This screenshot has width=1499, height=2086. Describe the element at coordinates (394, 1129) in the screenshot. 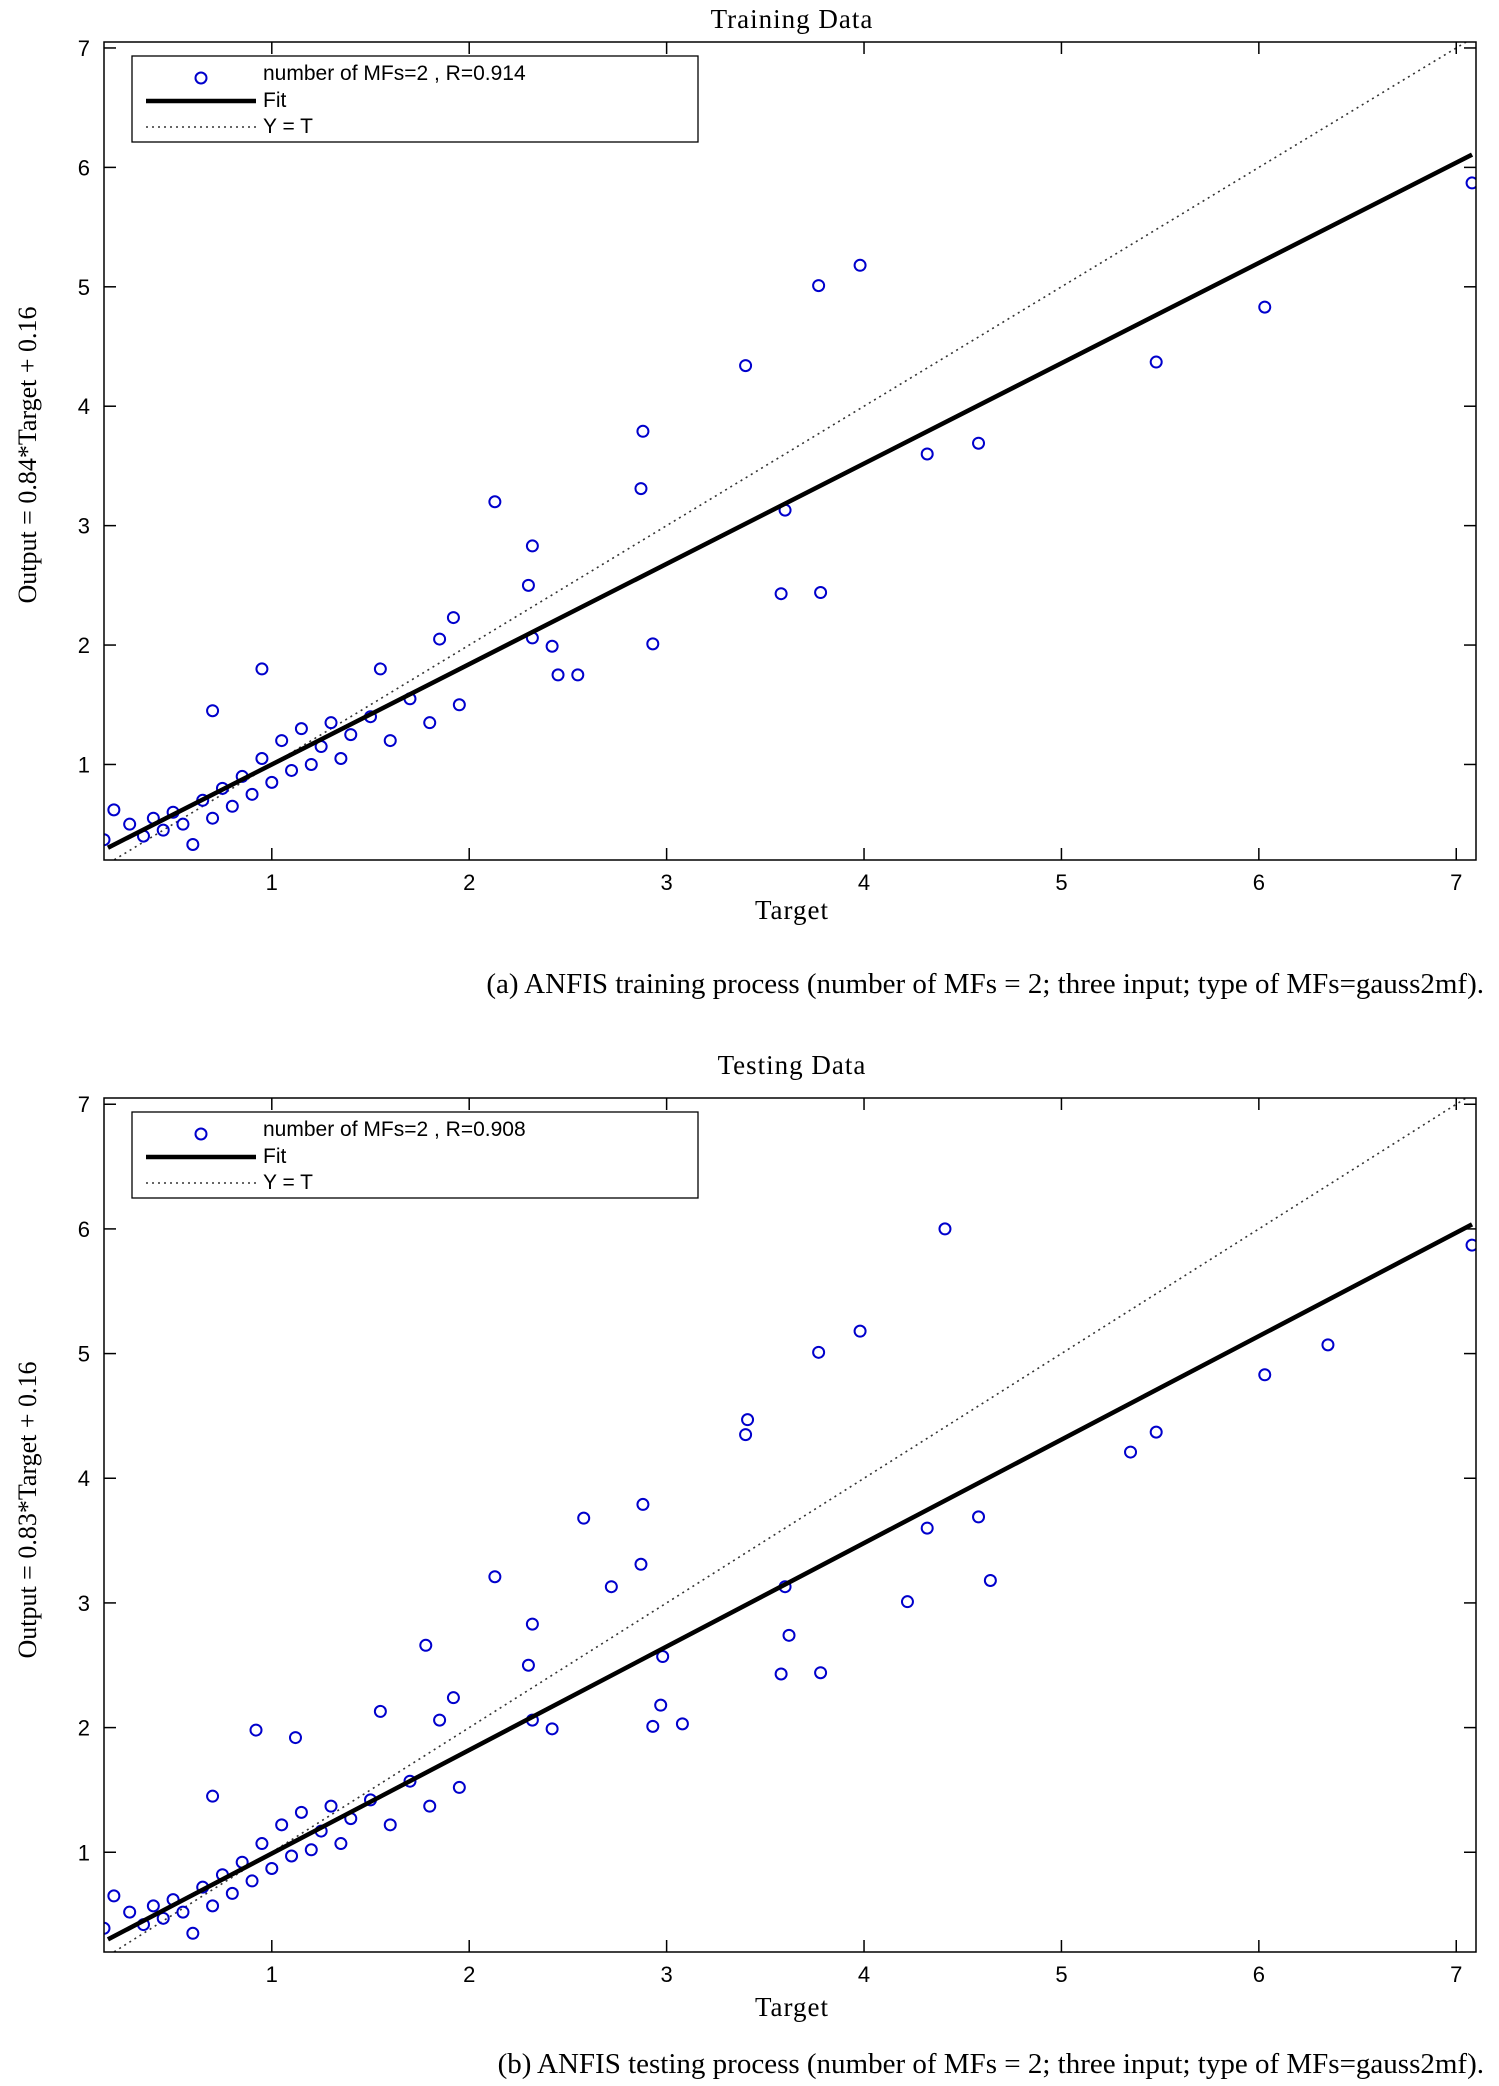

I see `legend-entry: number of MFs=2 , R=0.908` at that location.